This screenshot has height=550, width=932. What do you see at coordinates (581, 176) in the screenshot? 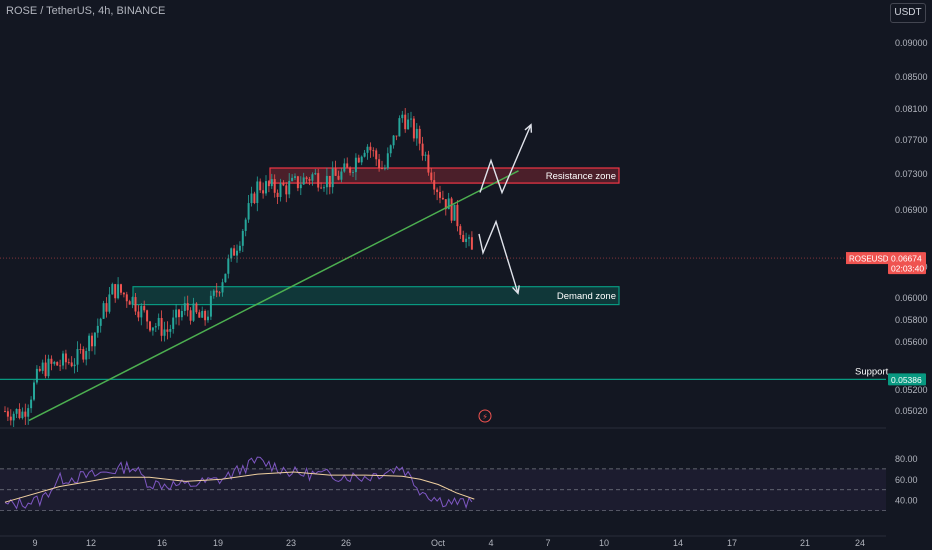
I see `resistance-zone-label: Resistance zone` at bounding box center [581, 176].